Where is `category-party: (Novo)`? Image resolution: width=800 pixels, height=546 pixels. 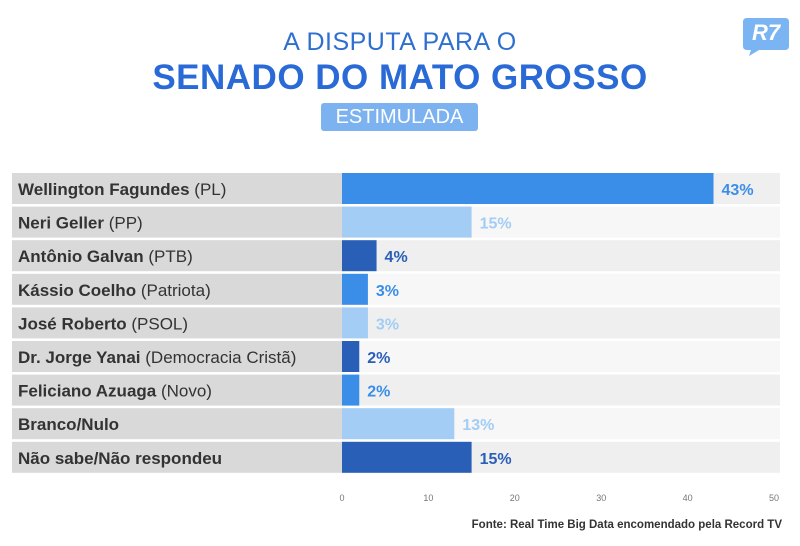
category-party: (Novo) is located at coordinates (184, 391).